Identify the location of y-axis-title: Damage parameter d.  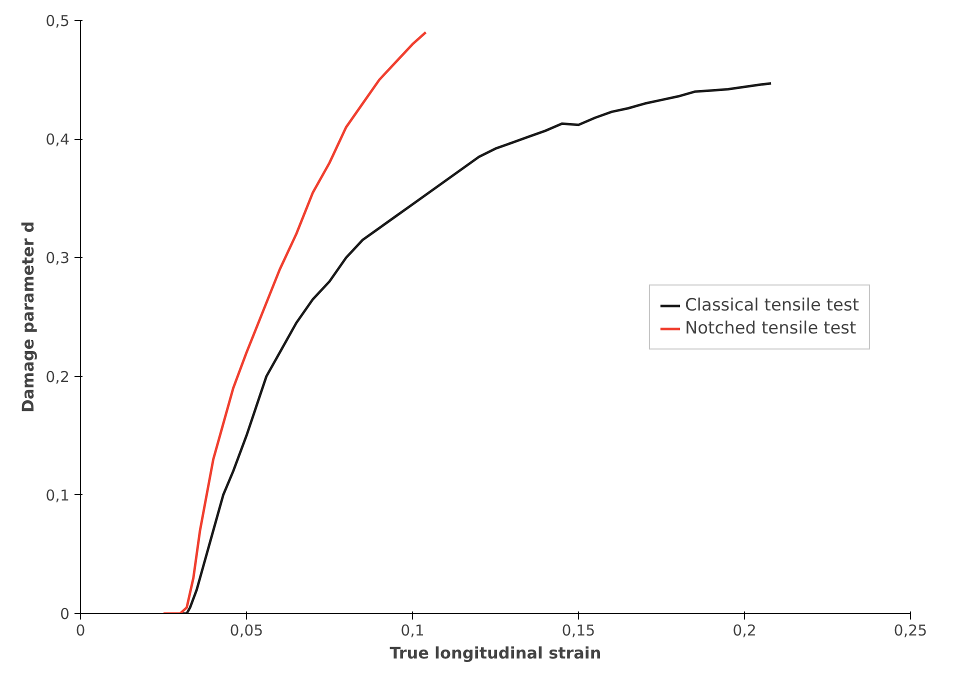
(28, 317).